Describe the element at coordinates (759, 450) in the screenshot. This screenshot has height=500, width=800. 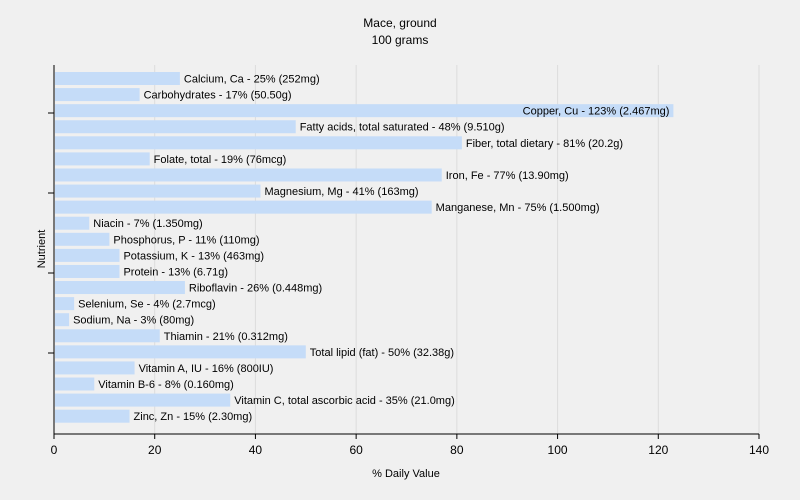
I see `x-tick-label: 140` at that location.